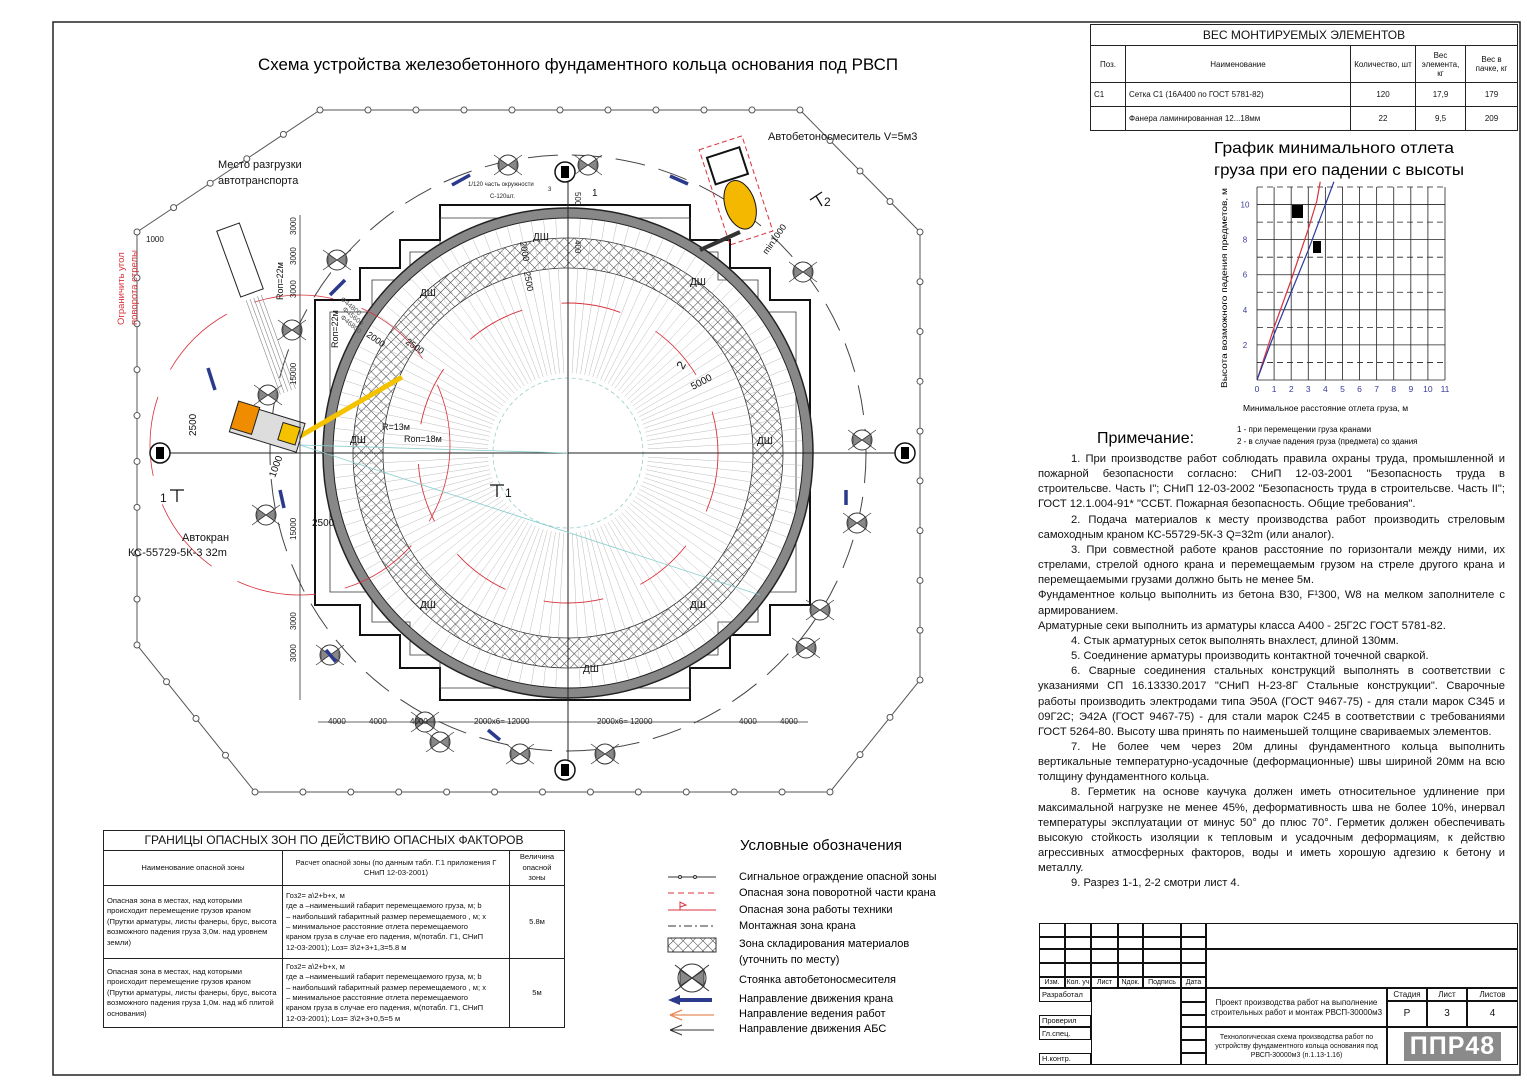 This screenshot has width=1527, height=1080. I want to click on foundation-inner-outline, so click(563, 453).